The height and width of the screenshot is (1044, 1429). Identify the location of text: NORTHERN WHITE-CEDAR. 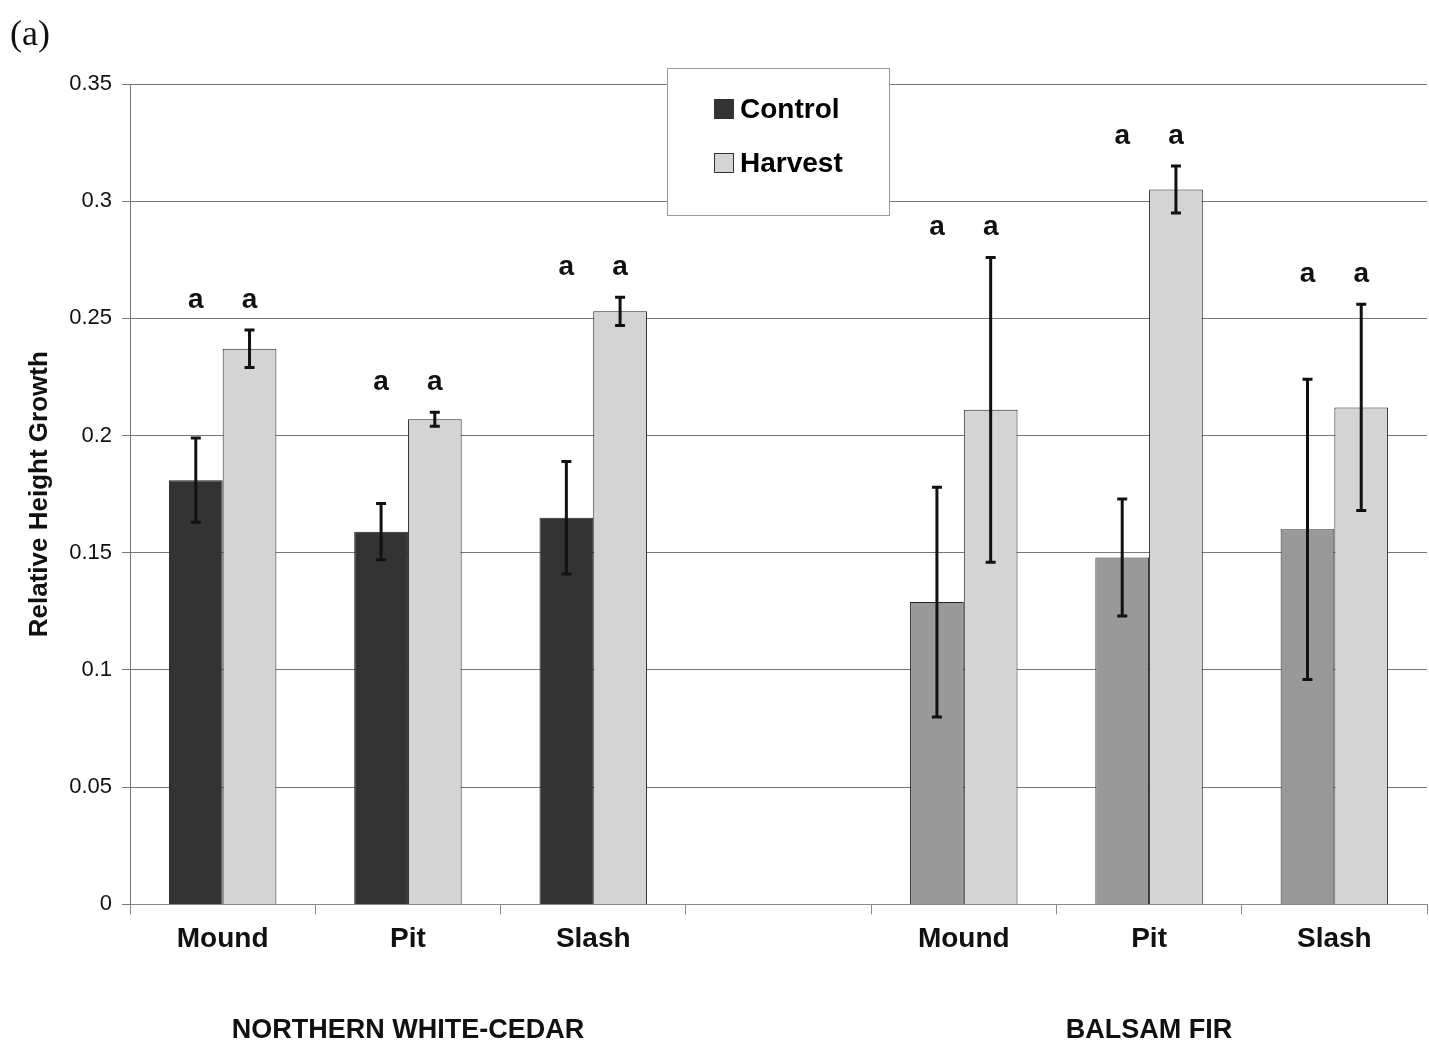
(408, 1029).